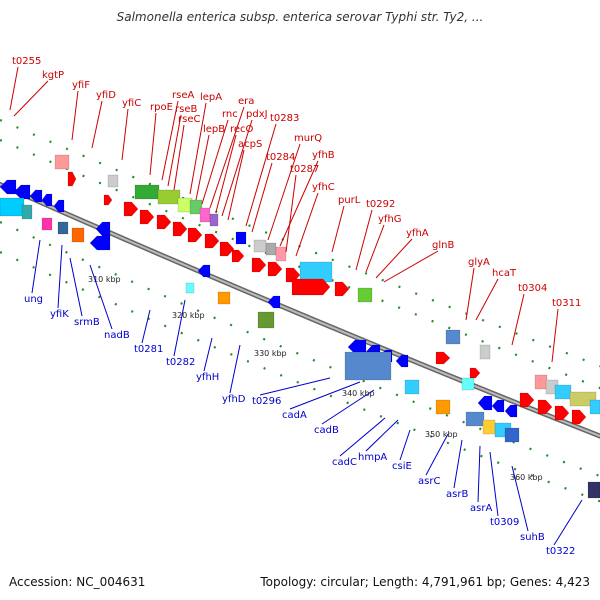 This screenshot has width=600, height=600. I want to click on gene-label-forward: purL, so click(349, 200).